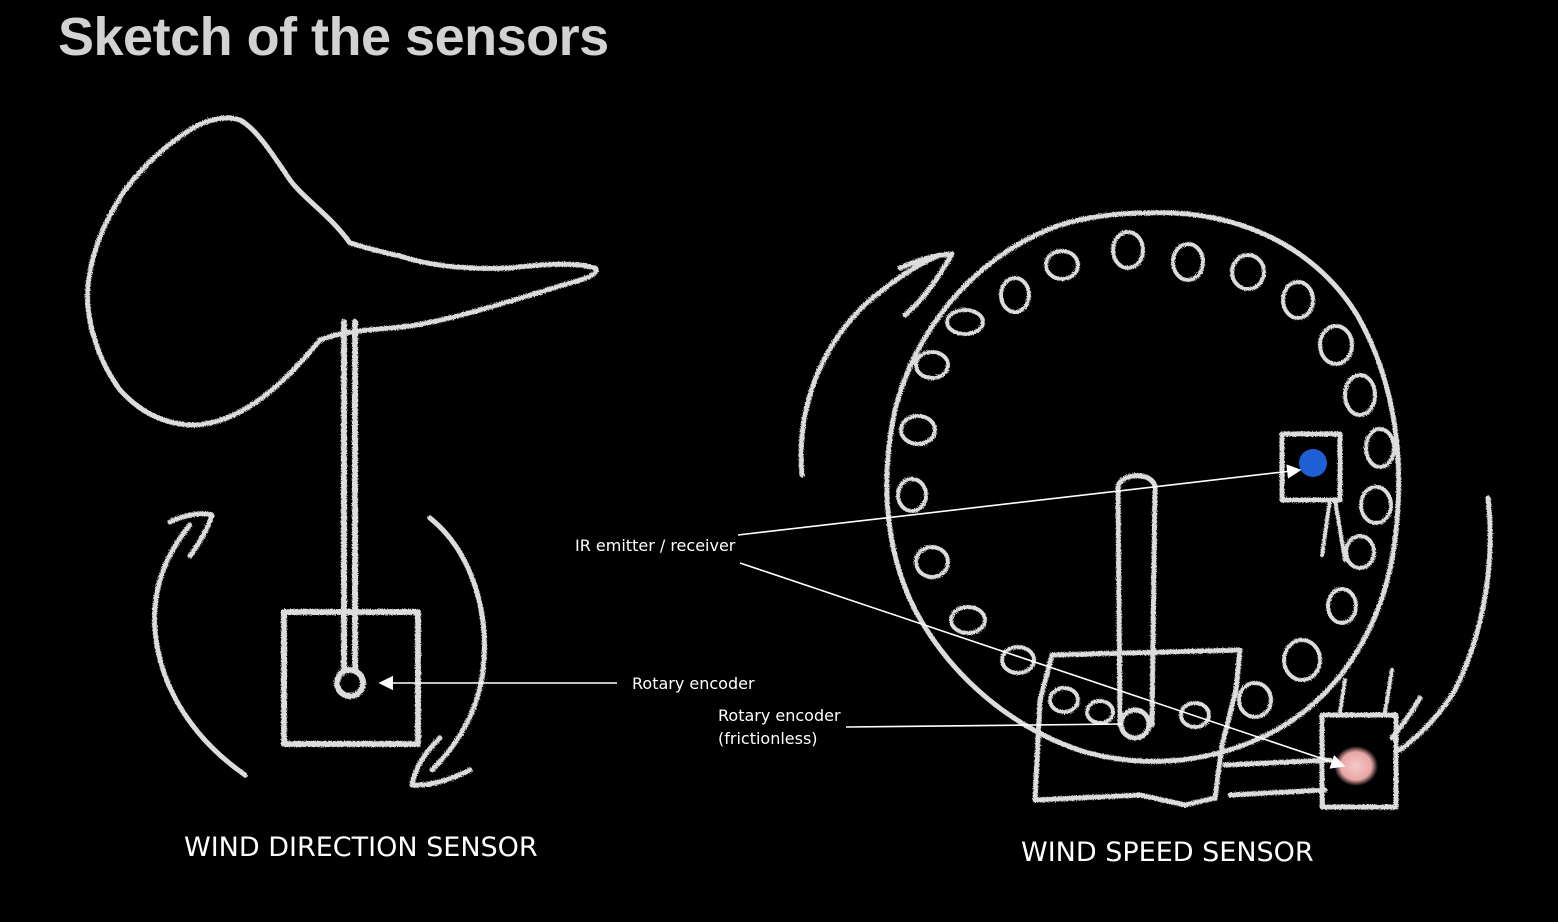  I want to click on ir-pointer-bottom, so click(1042, 665).